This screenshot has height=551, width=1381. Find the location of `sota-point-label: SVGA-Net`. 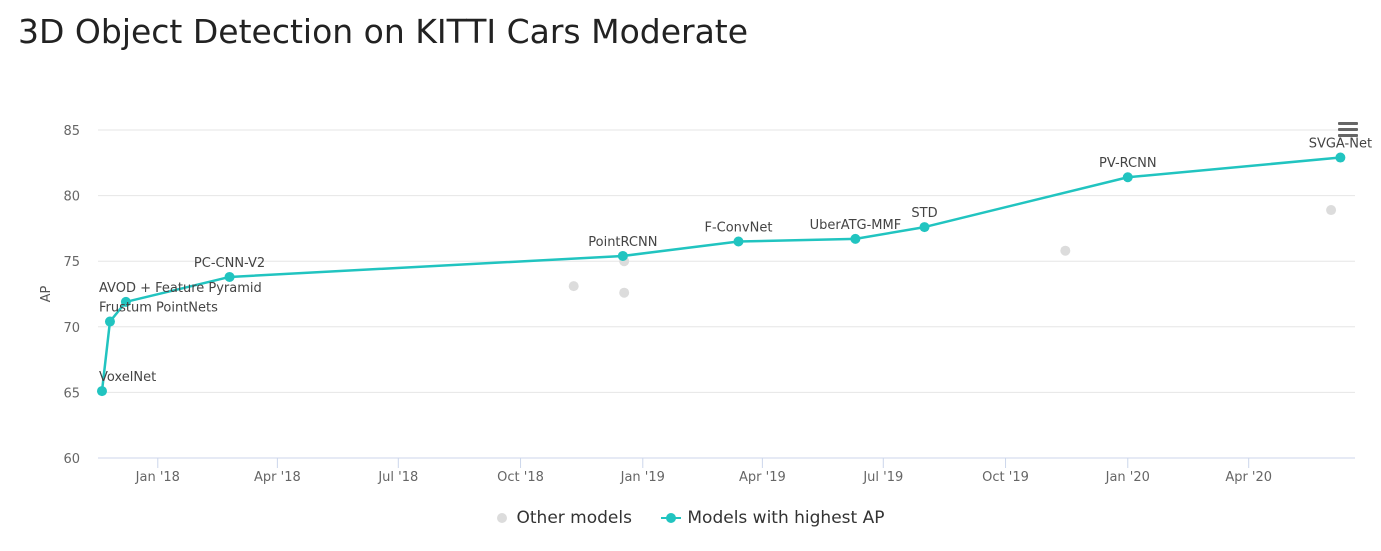

sota-point-label: SVGA-Net is located at coordinates (1340, 144).